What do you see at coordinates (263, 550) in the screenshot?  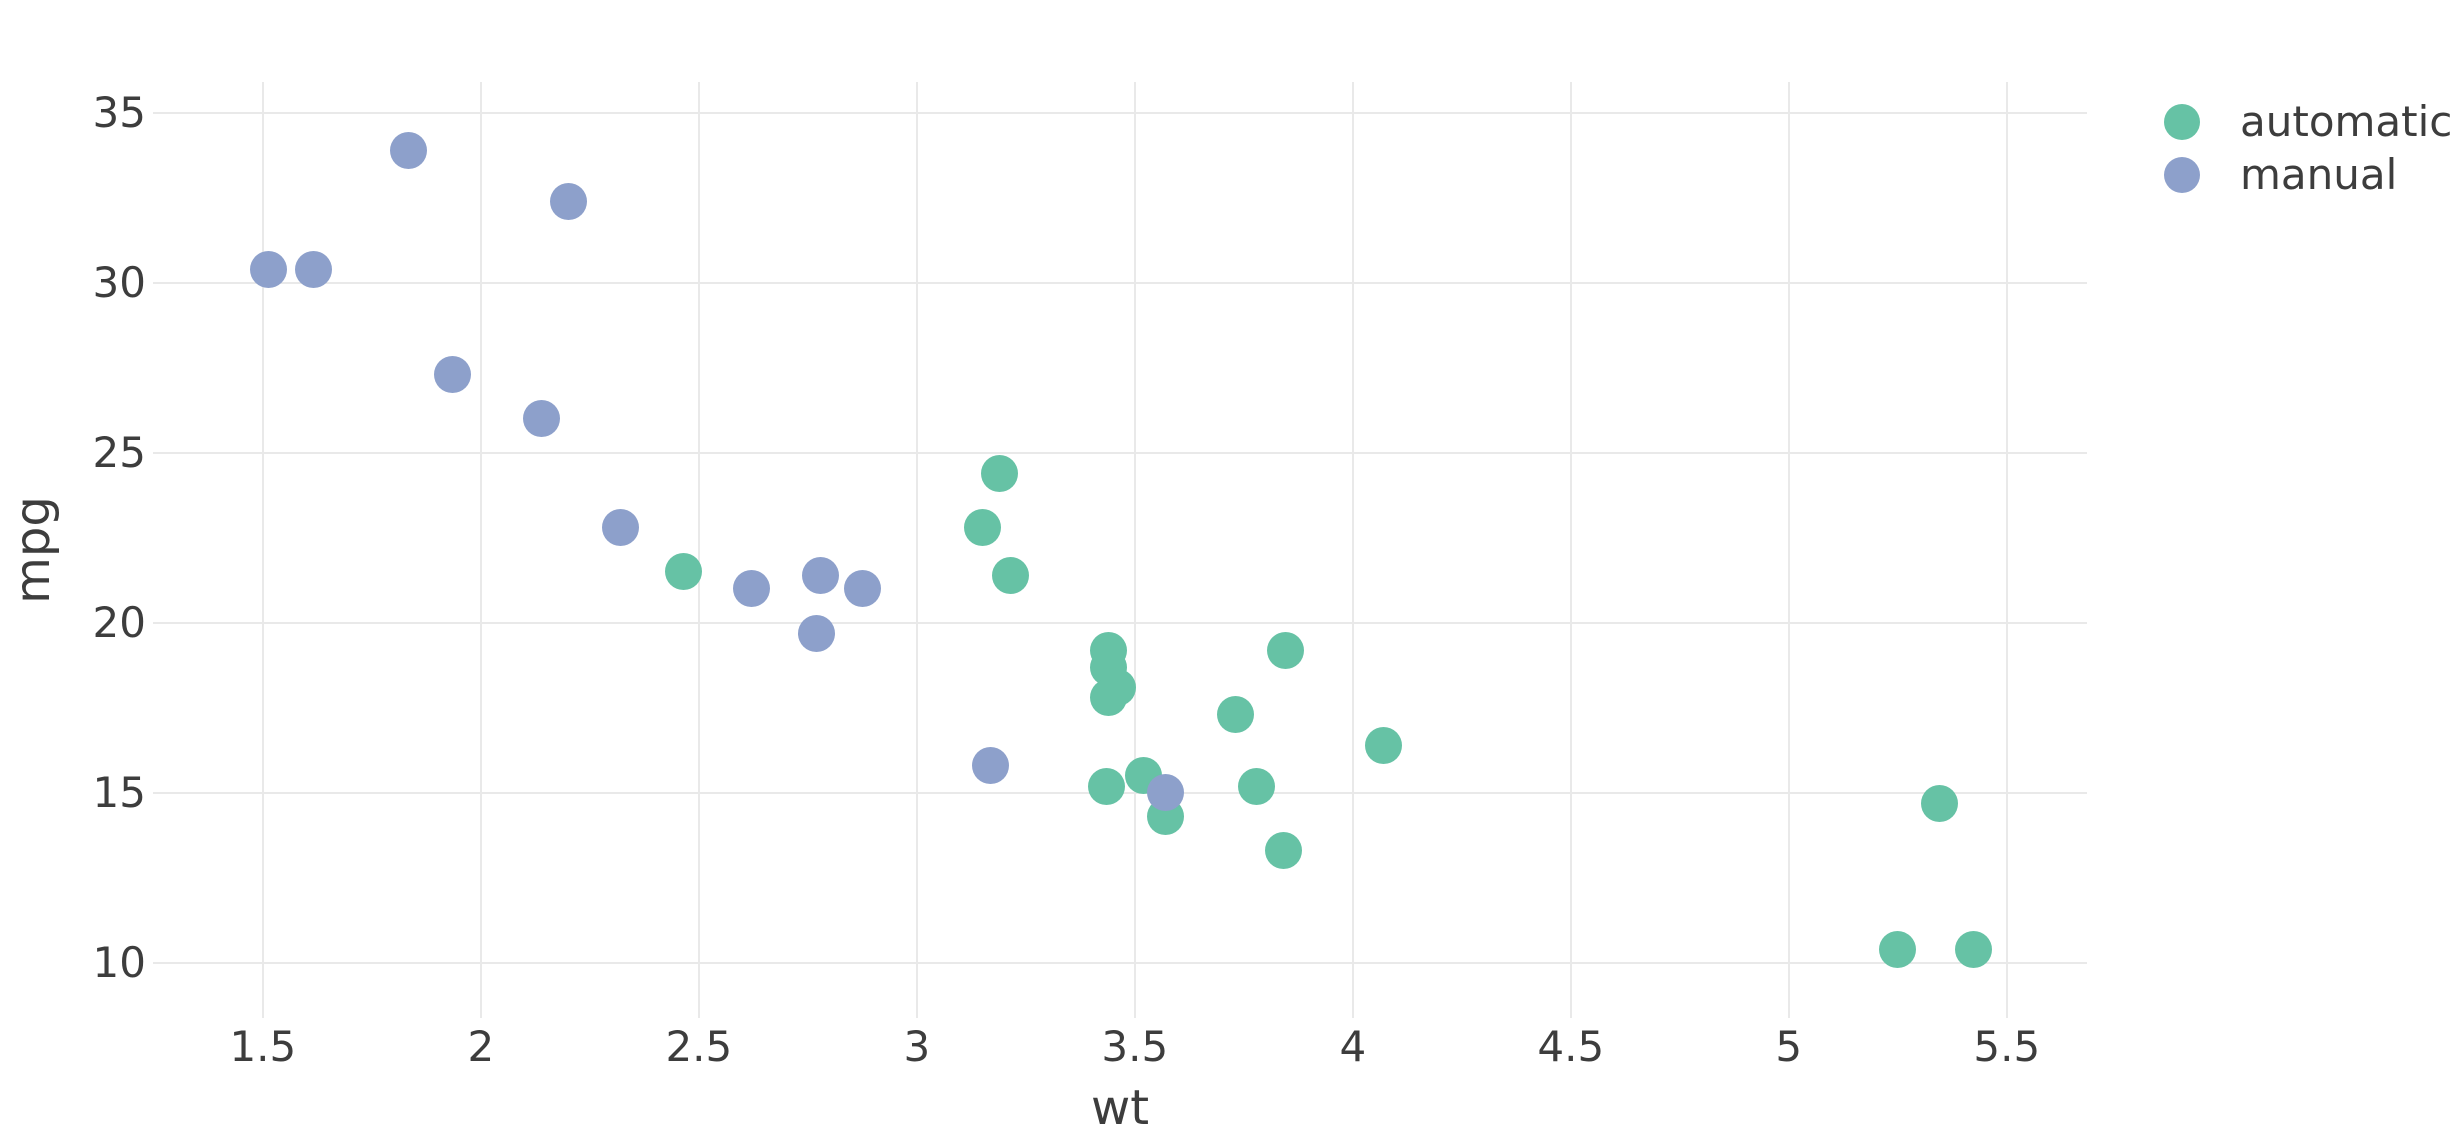 I see `gridline-x-1.5` at bounding box center [263, 550].